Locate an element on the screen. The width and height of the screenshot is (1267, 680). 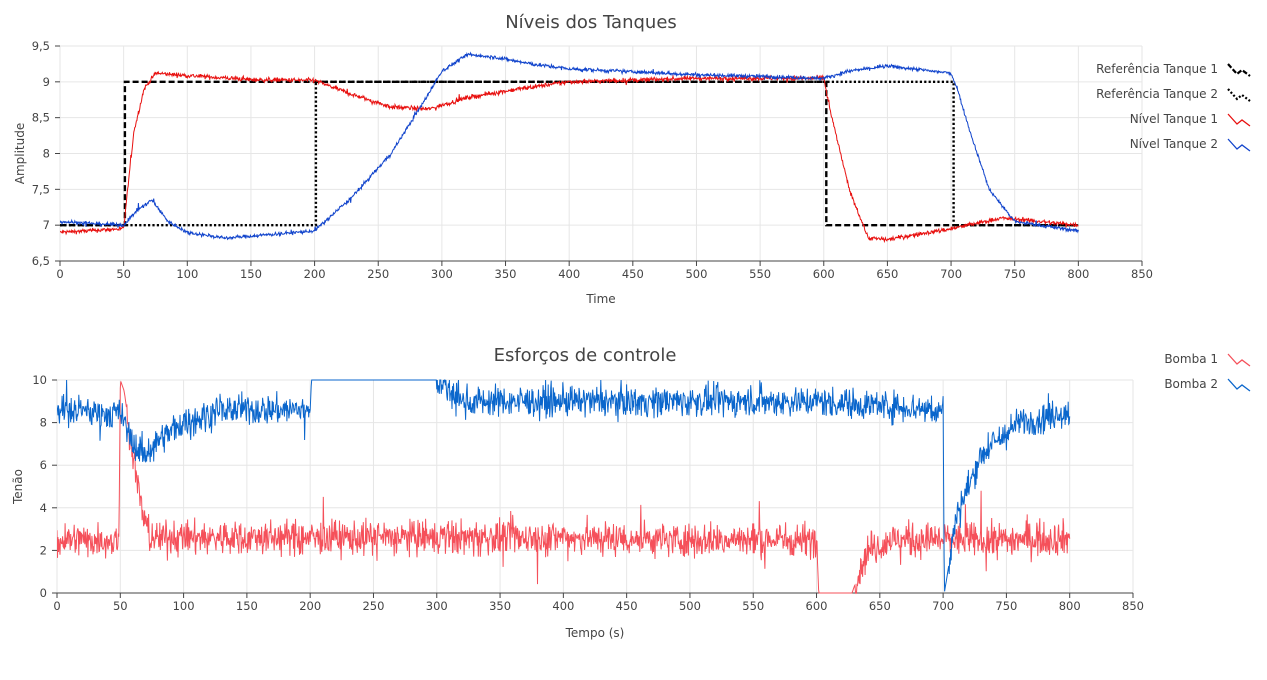
legend-label: Bomba 1 is located at coordinates (1191, 359).